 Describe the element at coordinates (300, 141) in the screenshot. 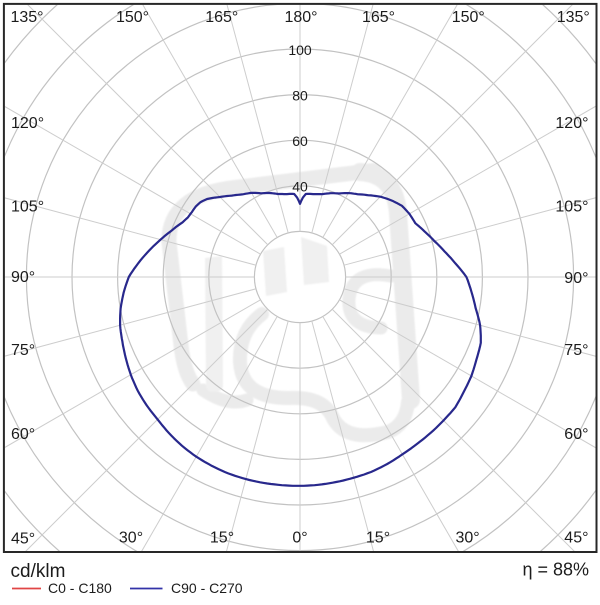

I see `svg-text: 60` at that location.